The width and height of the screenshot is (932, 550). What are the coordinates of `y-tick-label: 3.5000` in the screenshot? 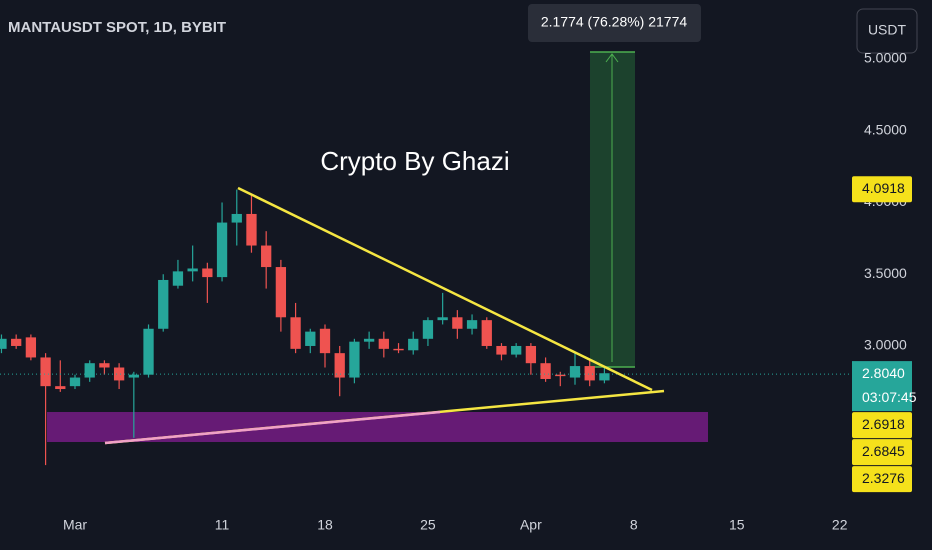 It's located at (885, 273).